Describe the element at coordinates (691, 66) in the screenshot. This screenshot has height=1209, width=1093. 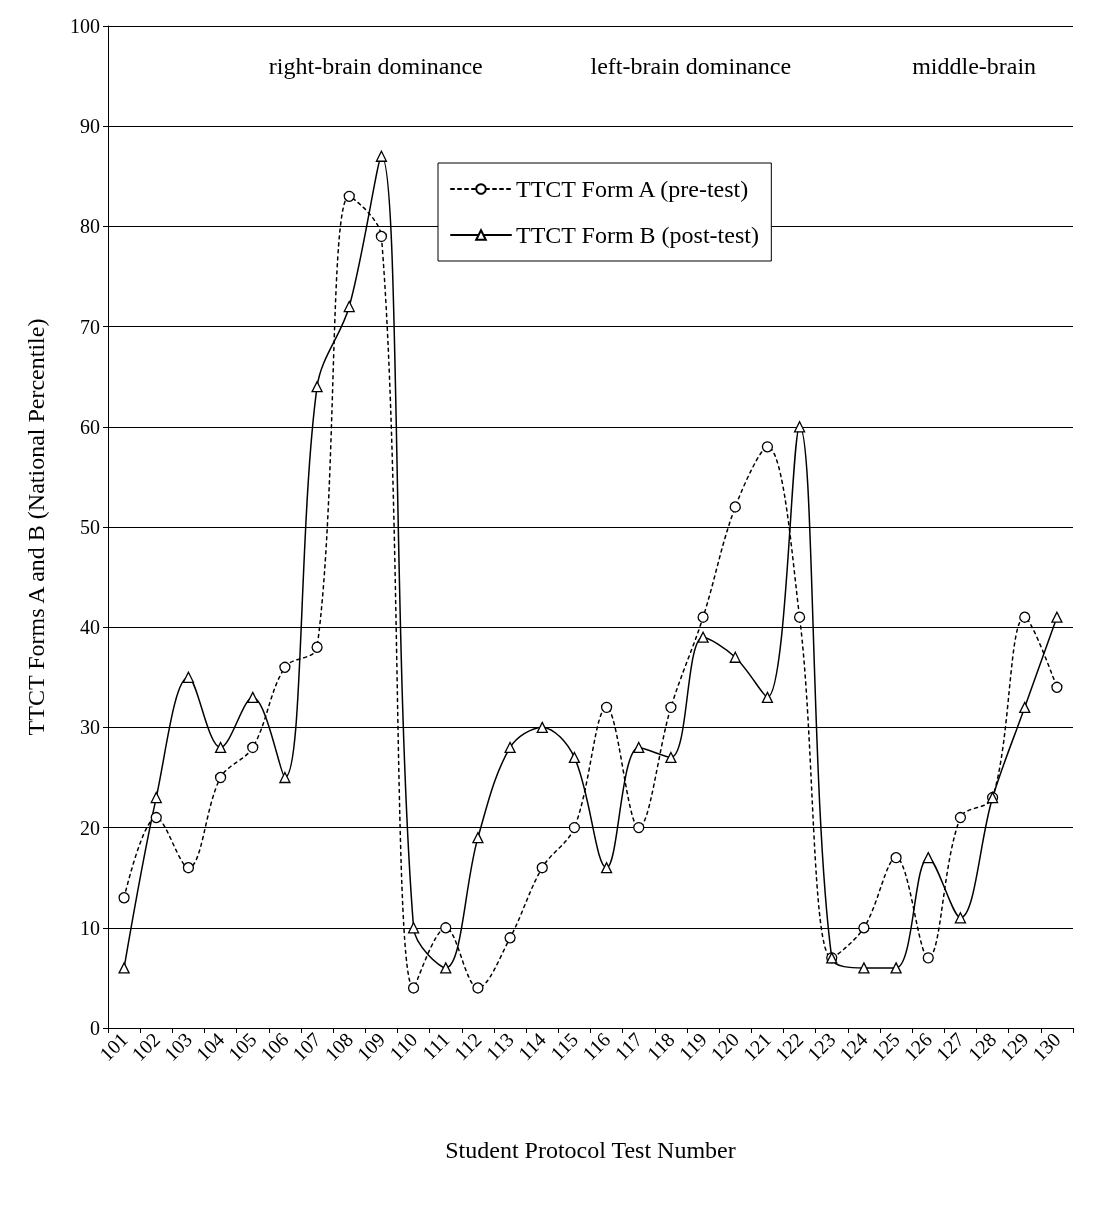
I see `annotation: left-brain dominance` at that location.